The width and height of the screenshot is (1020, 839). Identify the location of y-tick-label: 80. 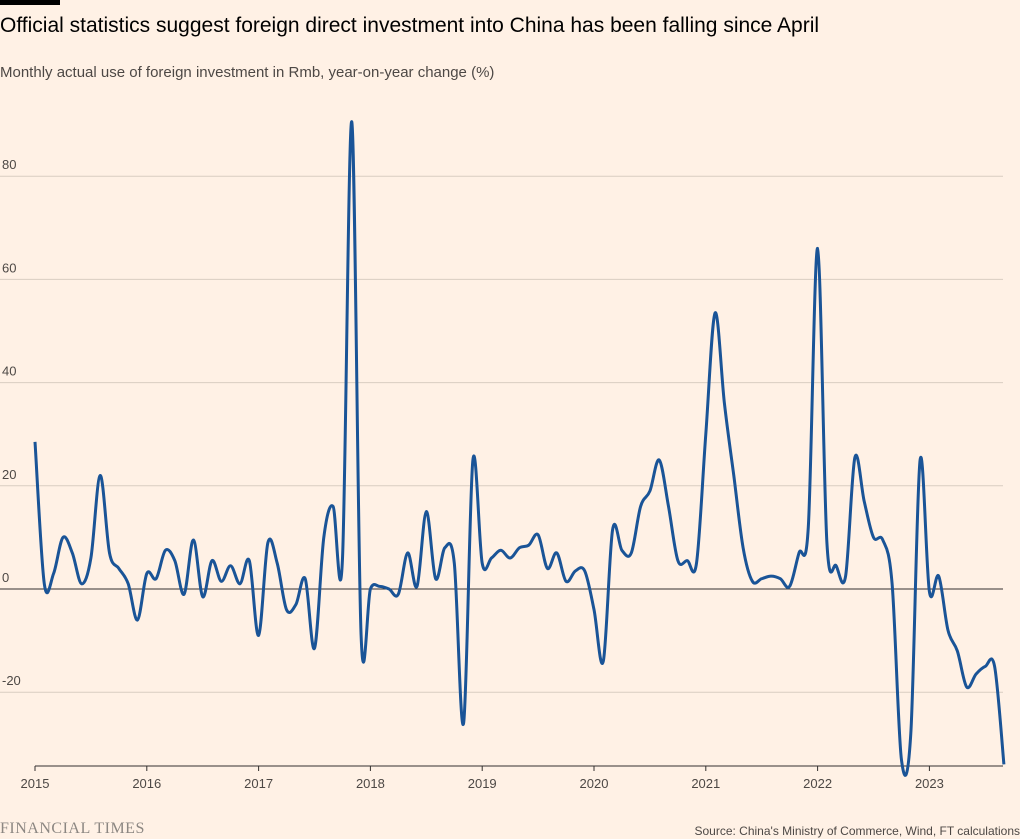
(9, 164).